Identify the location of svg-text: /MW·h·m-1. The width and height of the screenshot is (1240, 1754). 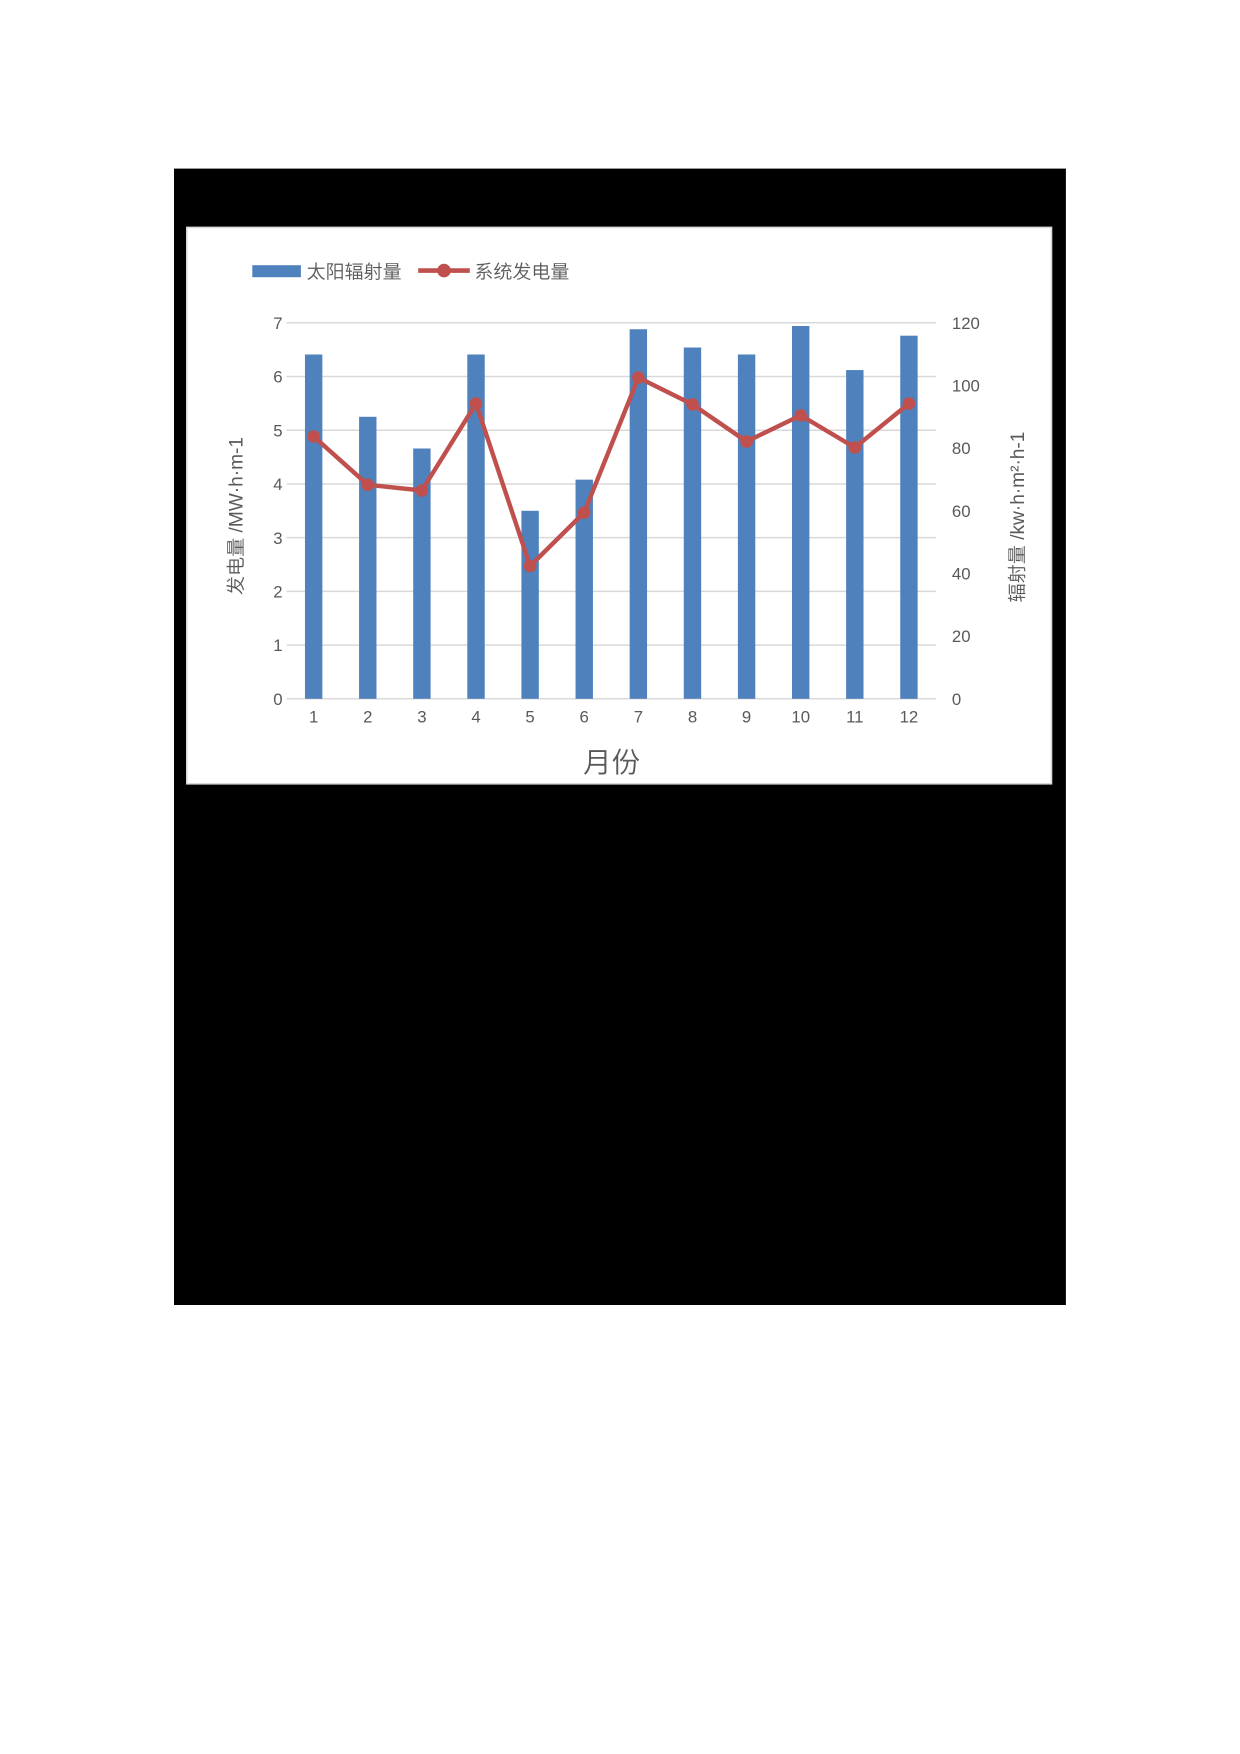
(237, 484).